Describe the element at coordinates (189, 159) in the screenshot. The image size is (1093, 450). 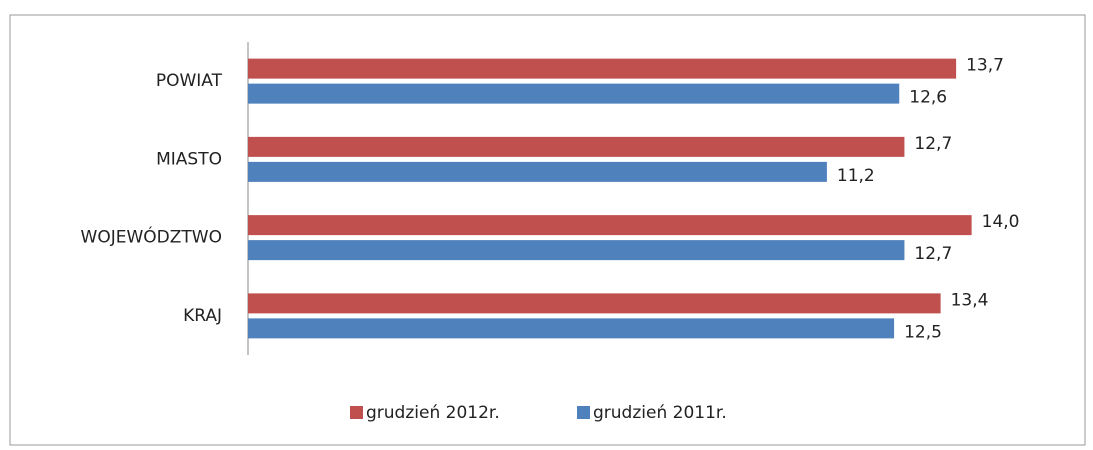
I see `category-label: MIASTO` at that location.